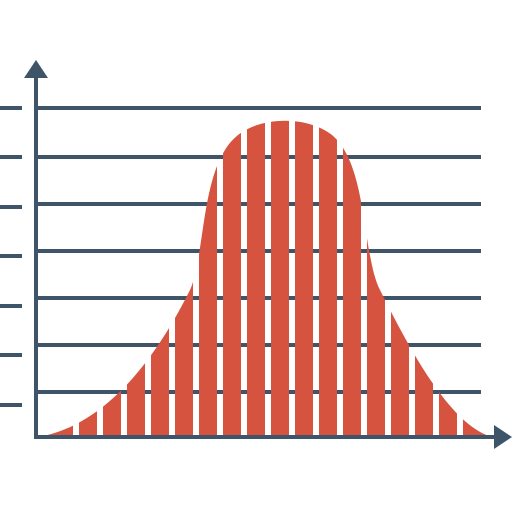 The image size is (512, 512). What do you see at coordinates (36, 69) in the screenshot?
I see `y-axis-arrow` at bounding box center [36, 69].